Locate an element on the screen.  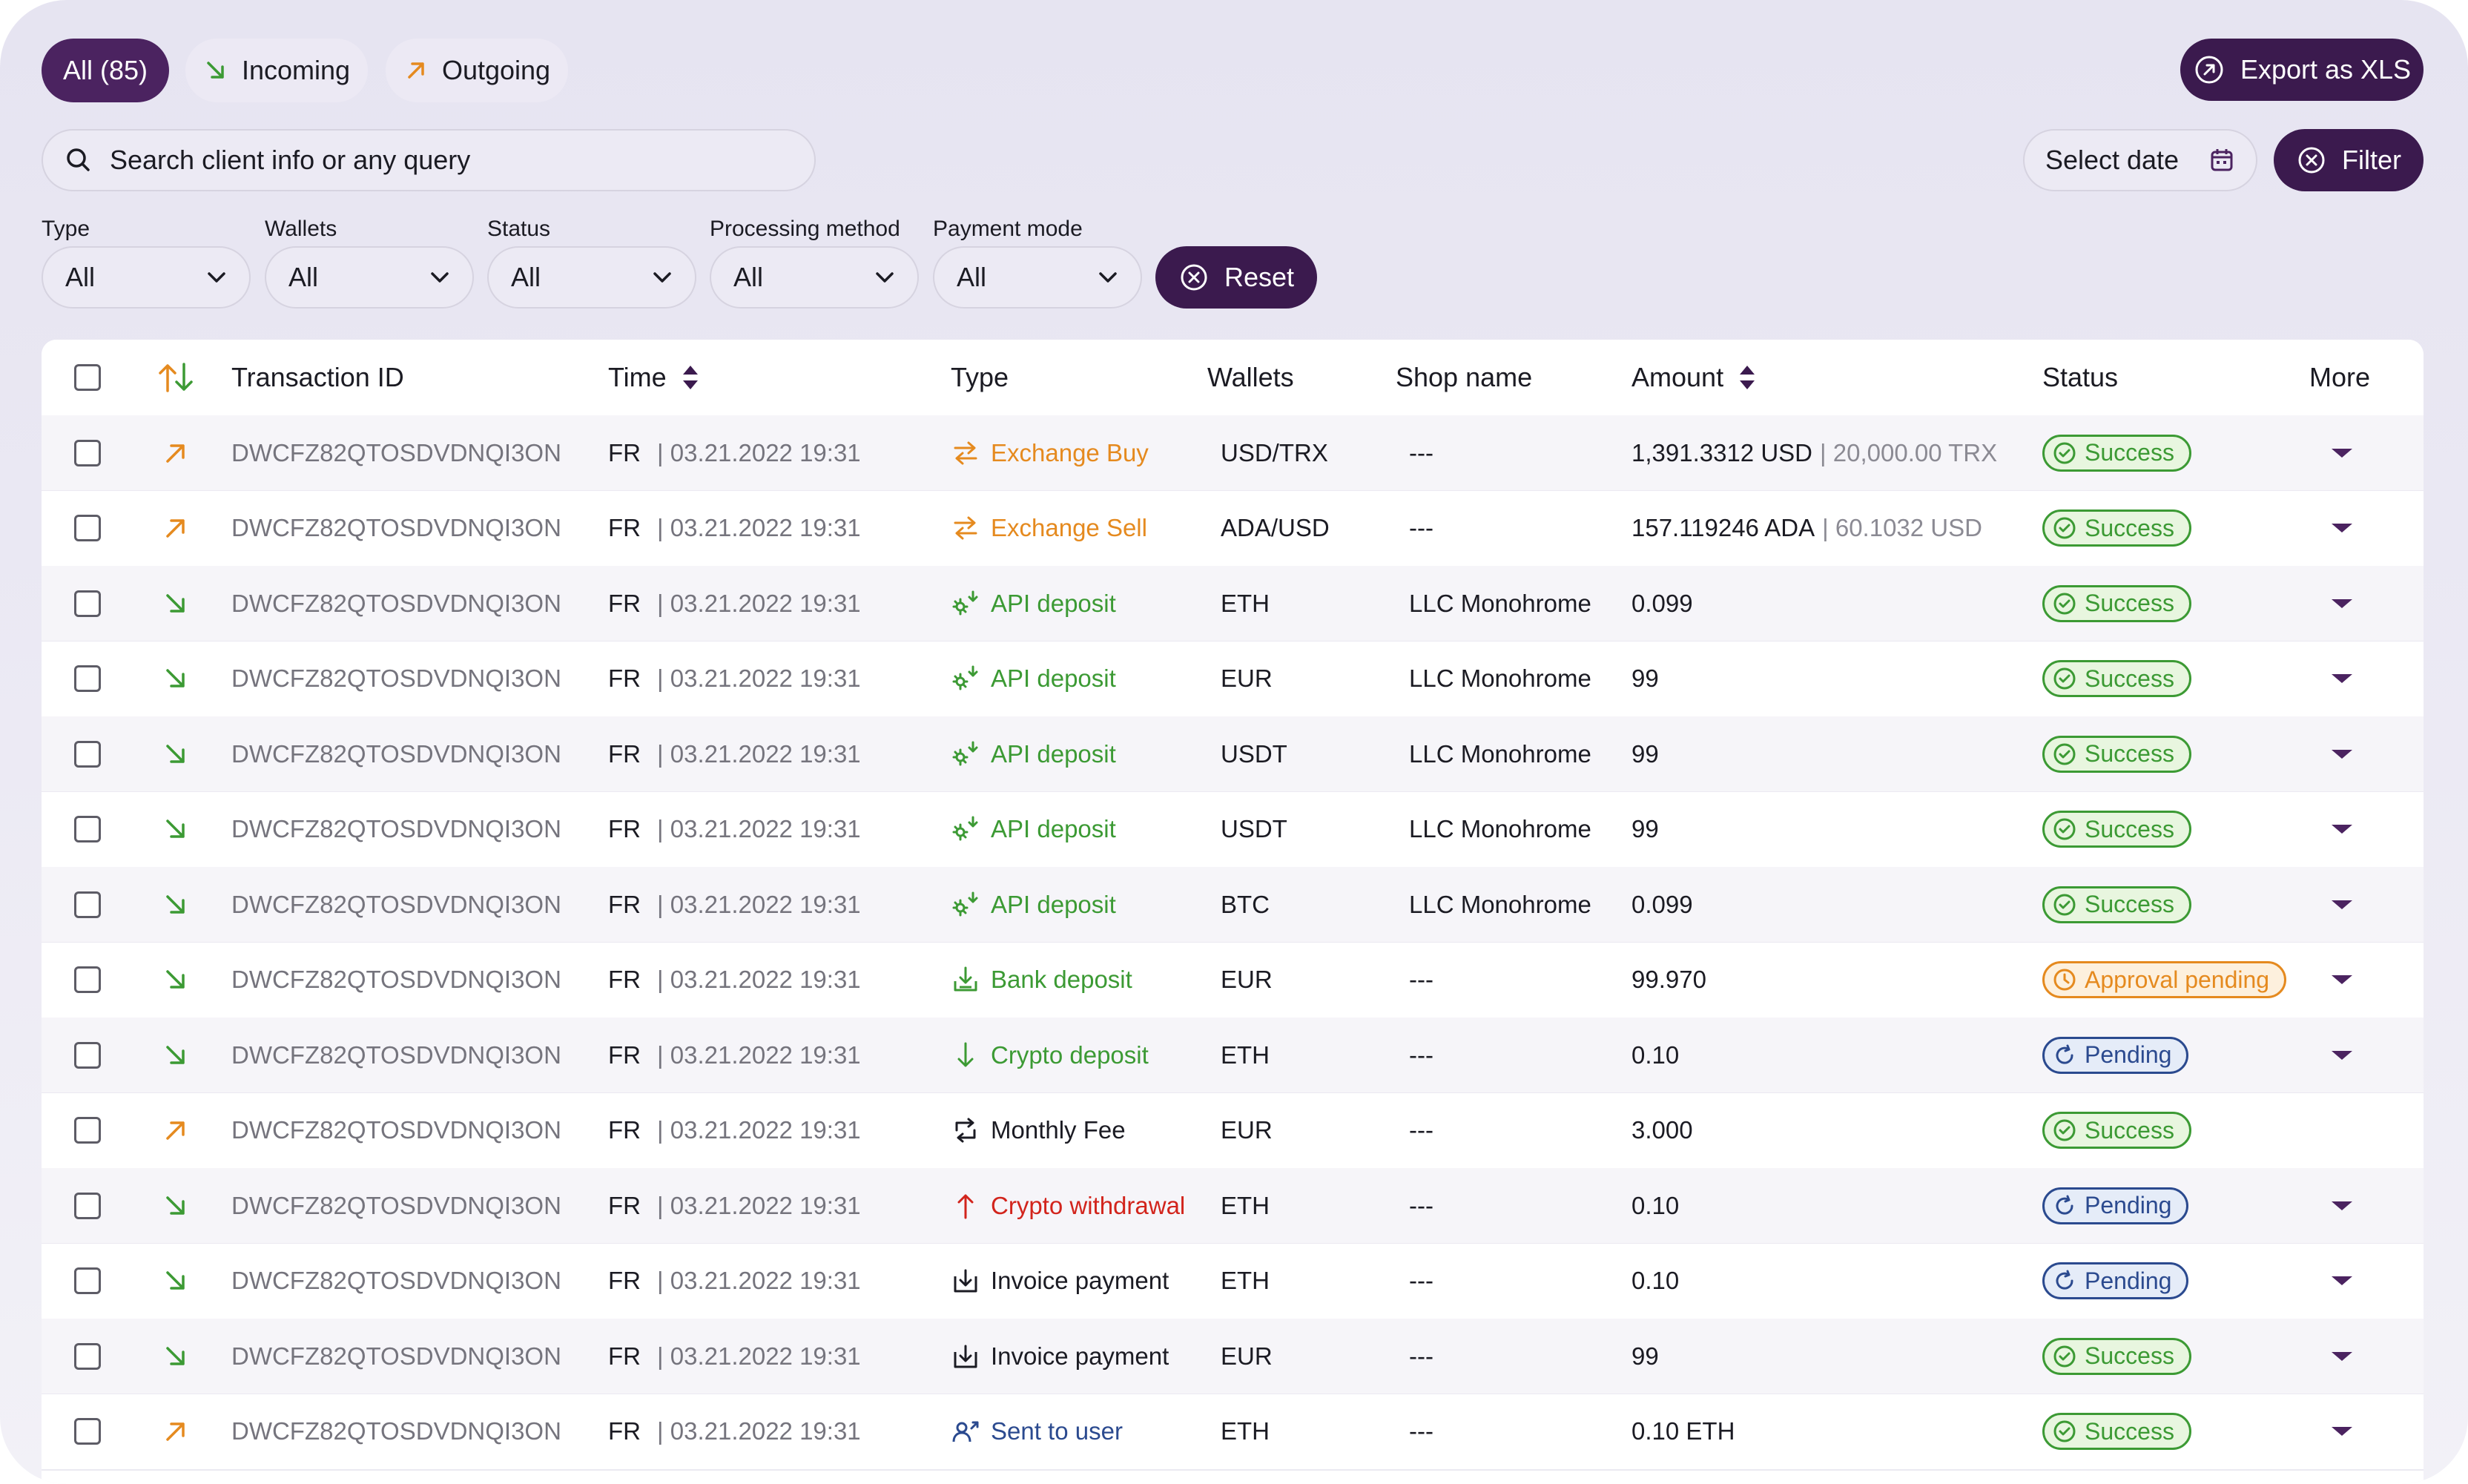
tab-all: All (85) is located at coordinates (105, 70).